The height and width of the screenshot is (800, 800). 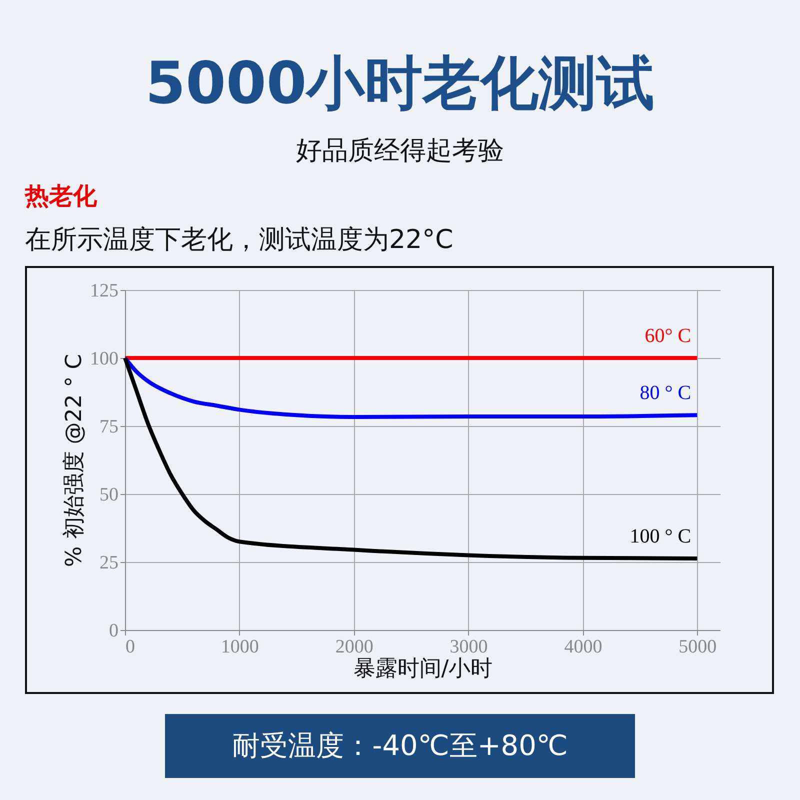 What do you see at coordinates (411, 388) in the screenshot?
I see `line-series` at bounding box center [411, 388].